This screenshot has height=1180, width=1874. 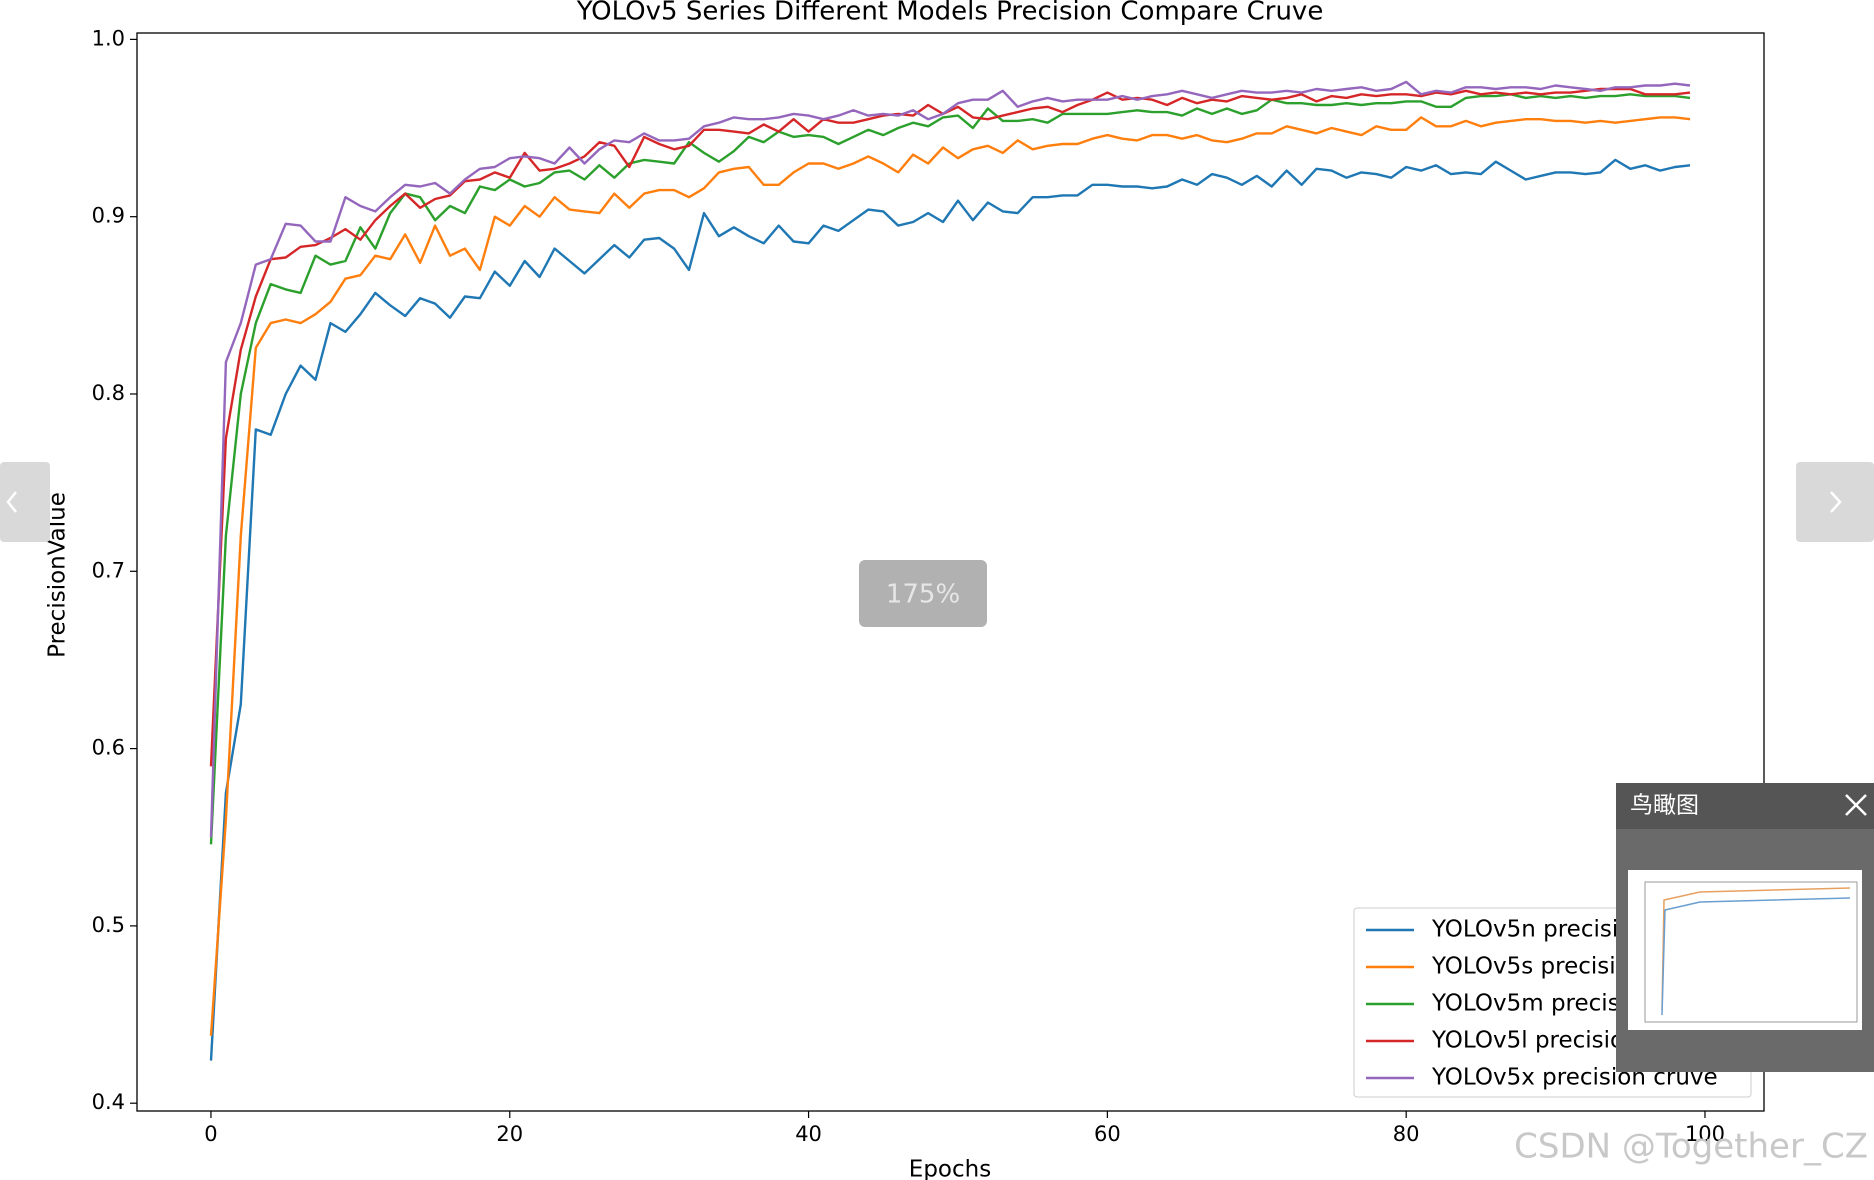 I want to click on next-icon, so click(x=1836, y=502).